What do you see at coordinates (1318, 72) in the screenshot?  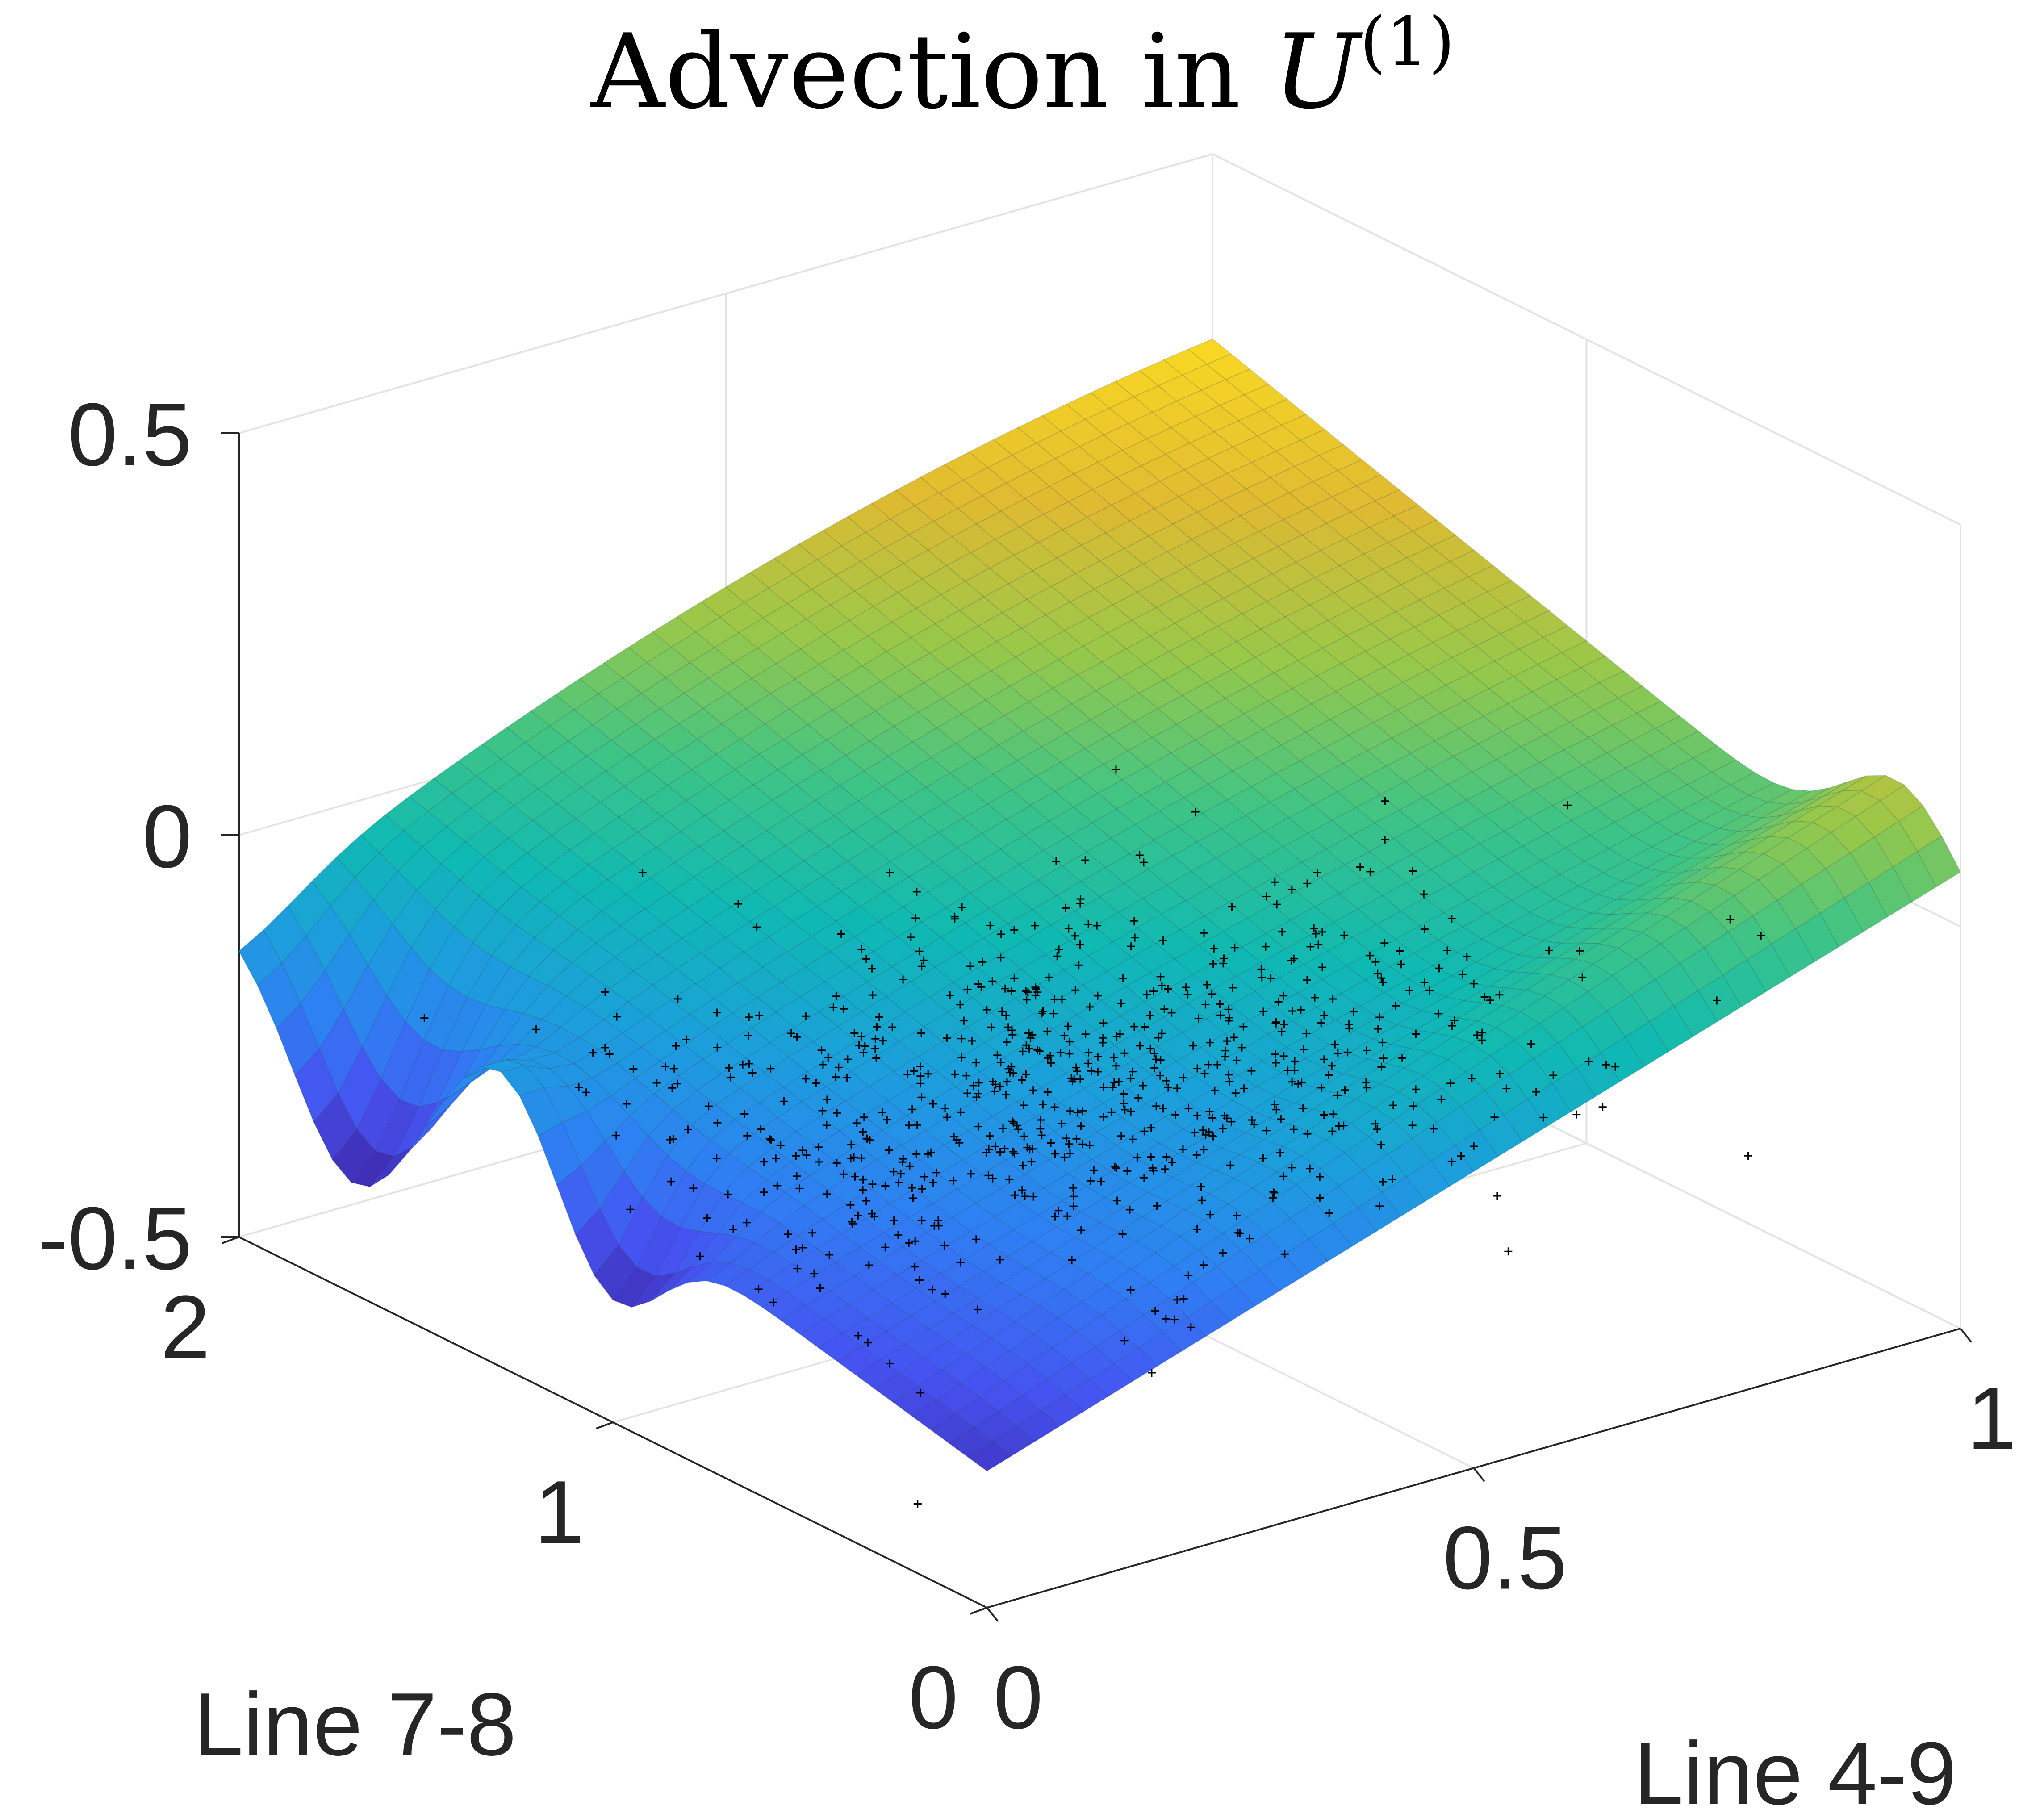 I see `chart-title-symbol: U` at bounding box center [1318, 72].